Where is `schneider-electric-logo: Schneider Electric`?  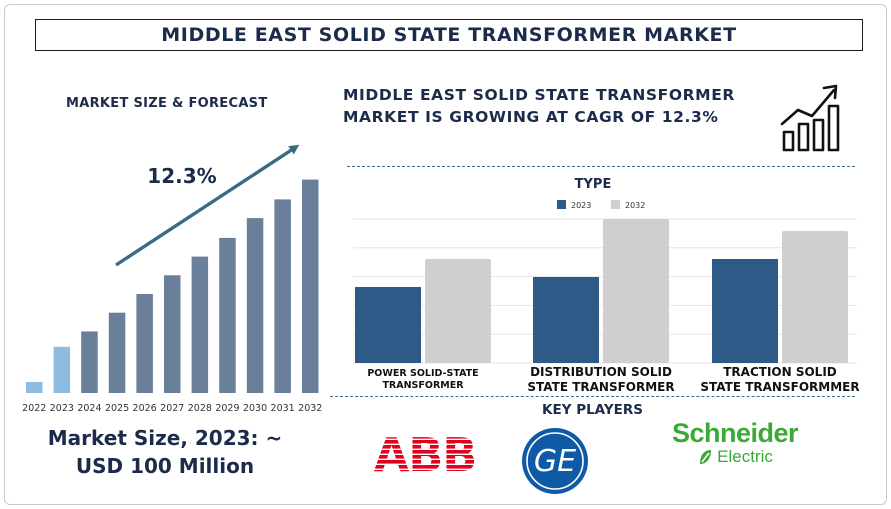 schneider-electric-logo: Schneider Electric is located at coordinates (735, 442).